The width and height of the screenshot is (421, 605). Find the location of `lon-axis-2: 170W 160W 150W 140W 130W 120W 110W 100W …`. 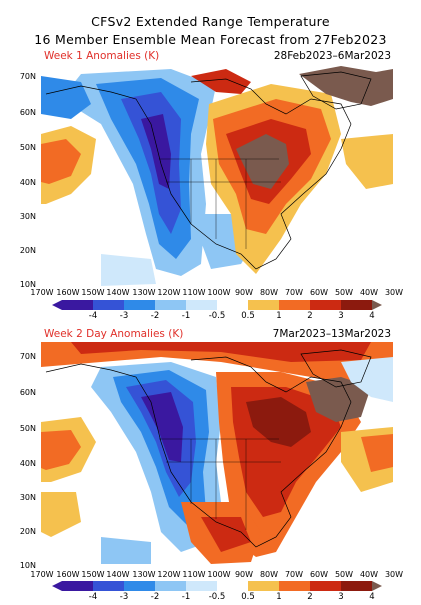

lon-axis-2: 170W 160W 150W 140W 130W 120W 110W 100W … is located at coordinates (217, 575).